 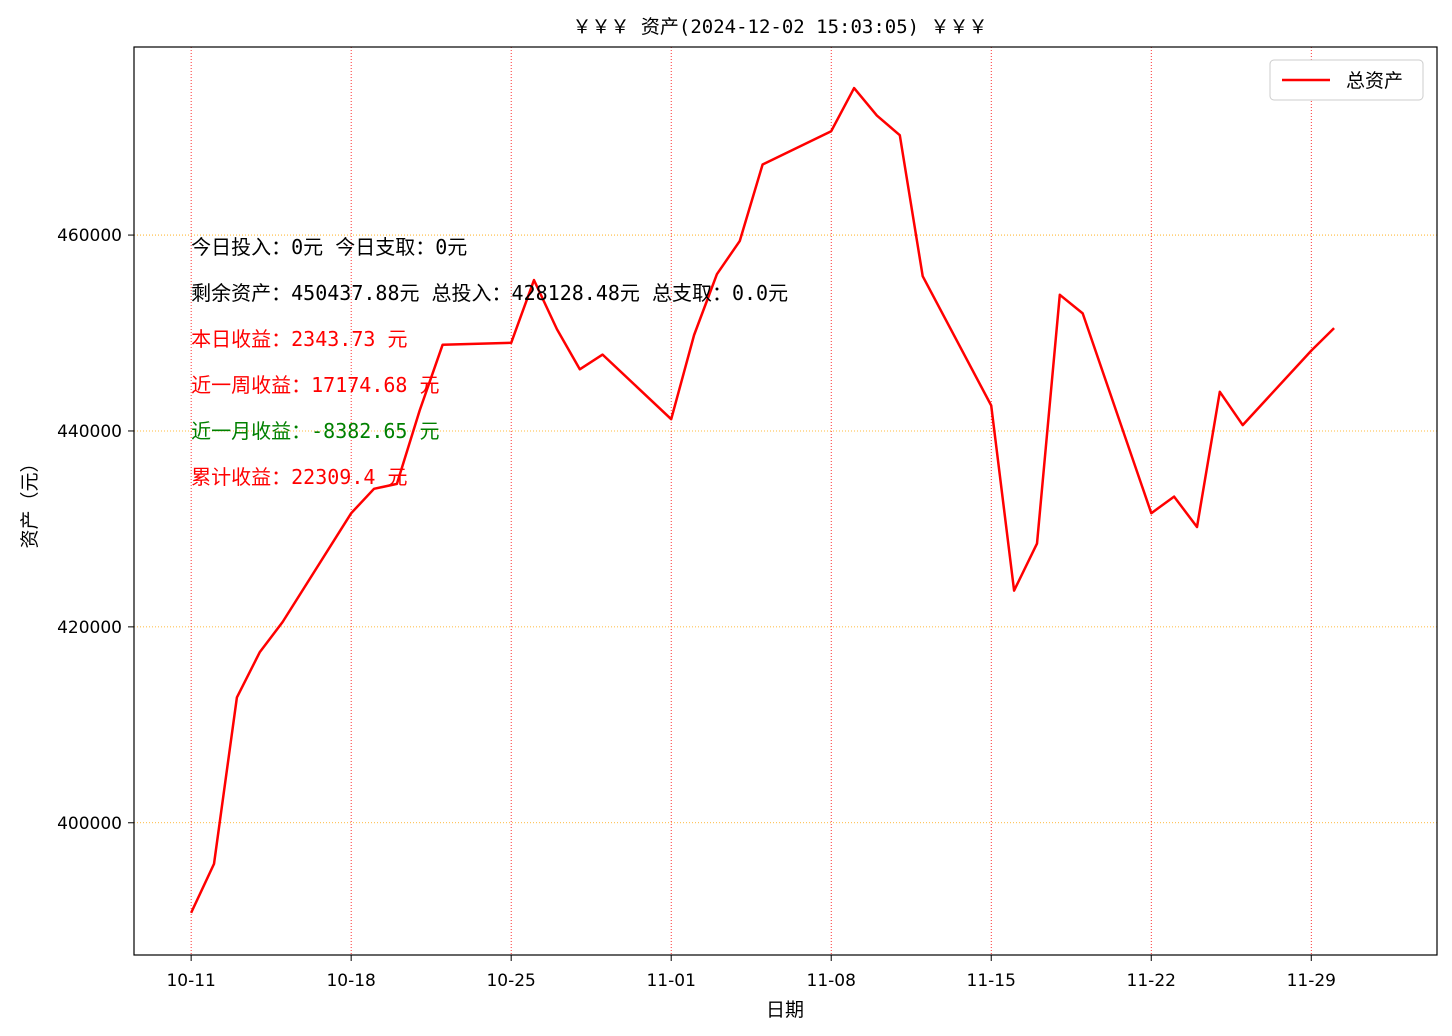 I want to click on y-axis-ticks: 400000 420000 440000 460000, so click(x=95, y=530).